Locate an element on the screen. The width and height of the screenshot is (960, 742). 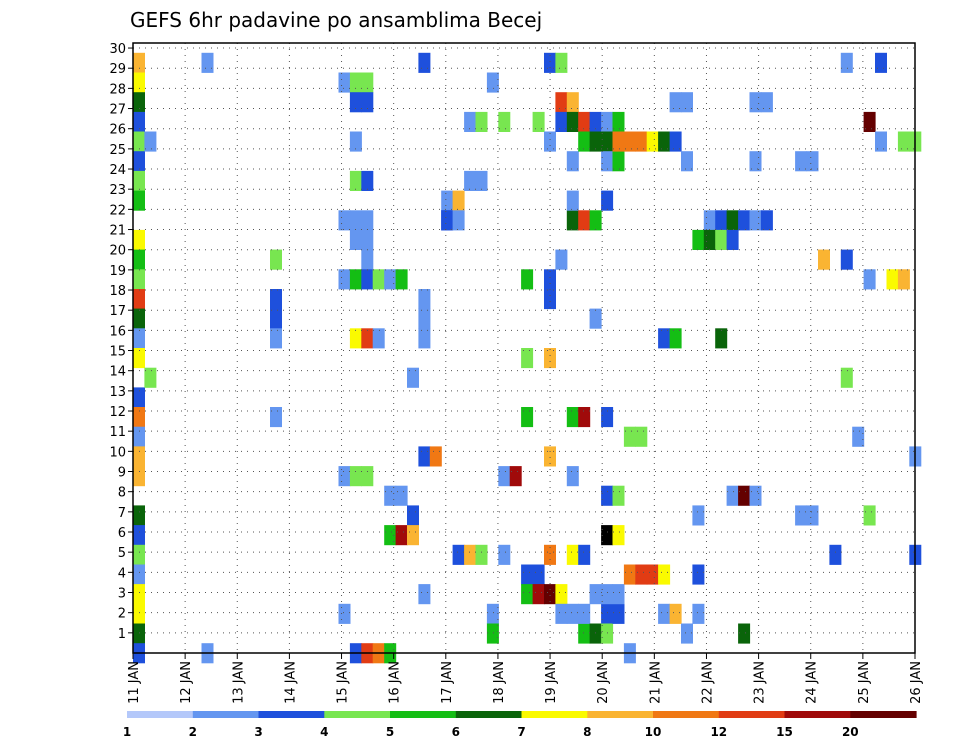
color-legend: 1 2 3 4 5 6 7 8 10 12 15 20 is located at coordinates (520, 725).